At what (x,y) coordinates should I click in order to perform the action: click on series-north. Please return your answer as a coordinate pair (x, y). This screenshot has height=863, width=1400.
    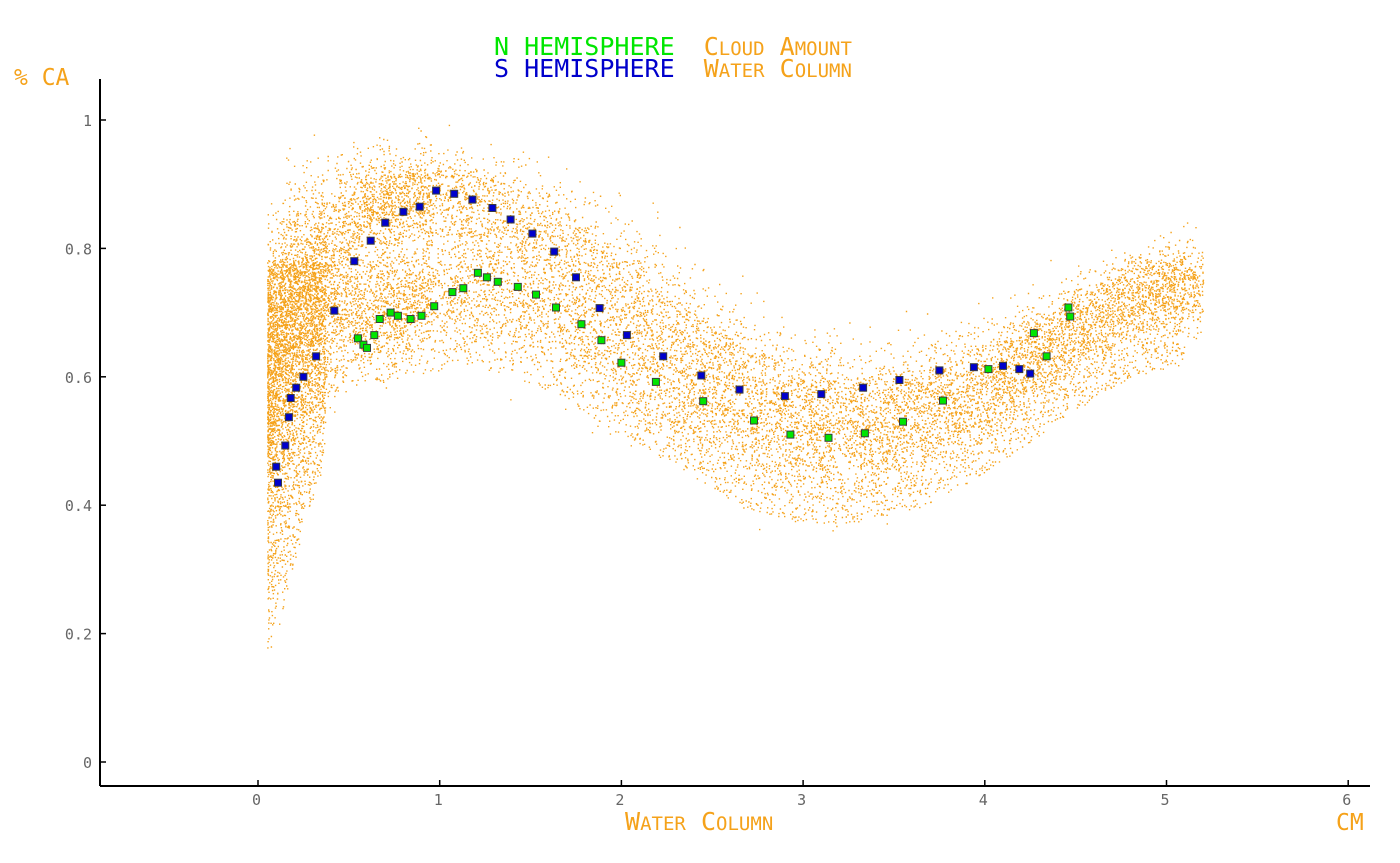
    Looking at the image, I should click on (714, 355).